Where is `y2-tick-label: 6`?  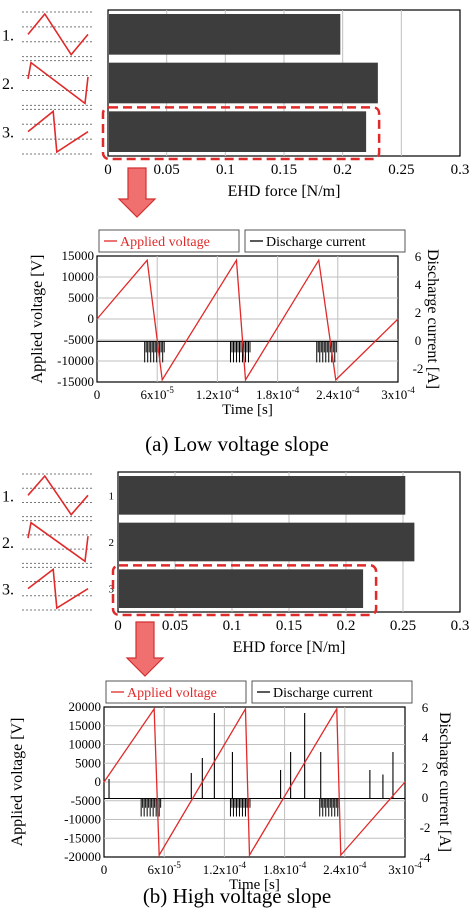 y2-tick-label: 6 is located at coordinates (418, 256).